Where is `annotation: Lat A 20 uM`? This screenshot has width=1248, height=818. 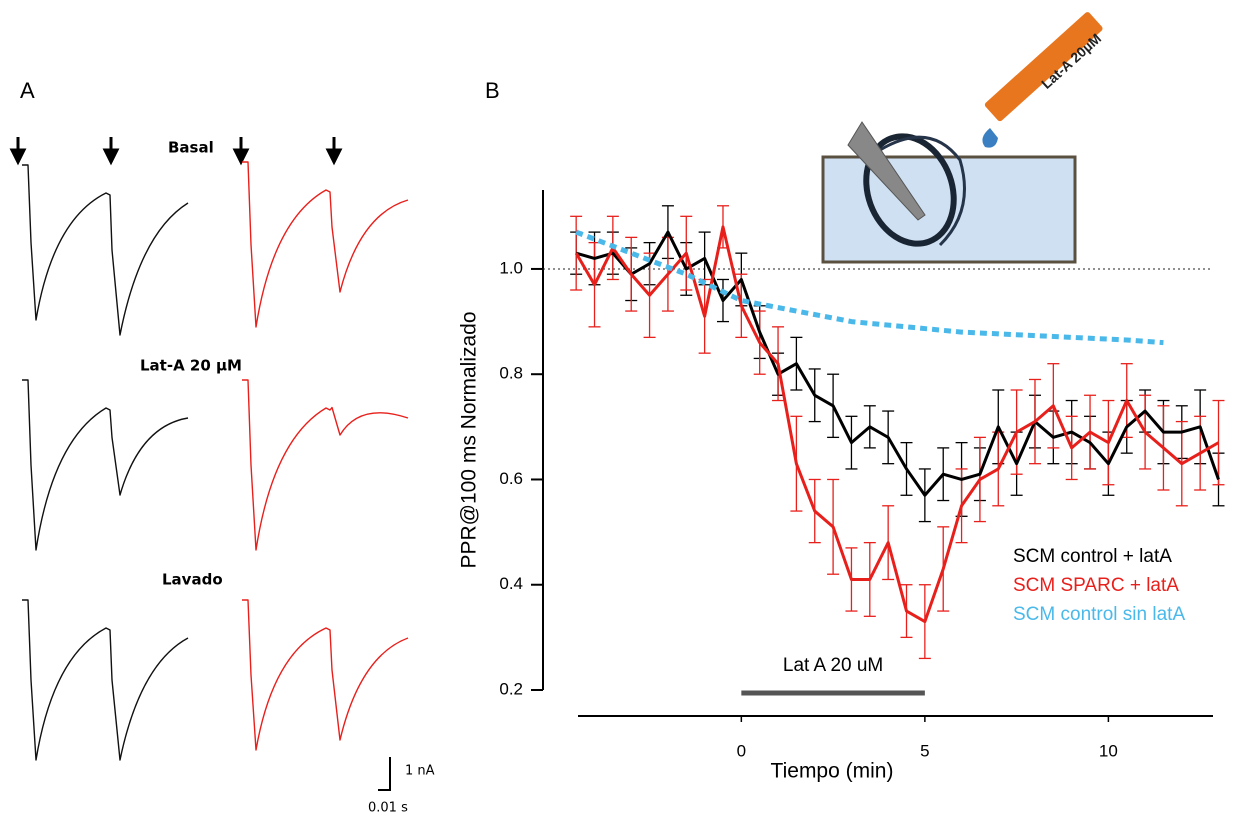 annotation: Lat A 20 uM is located at coordinates (833, 665).